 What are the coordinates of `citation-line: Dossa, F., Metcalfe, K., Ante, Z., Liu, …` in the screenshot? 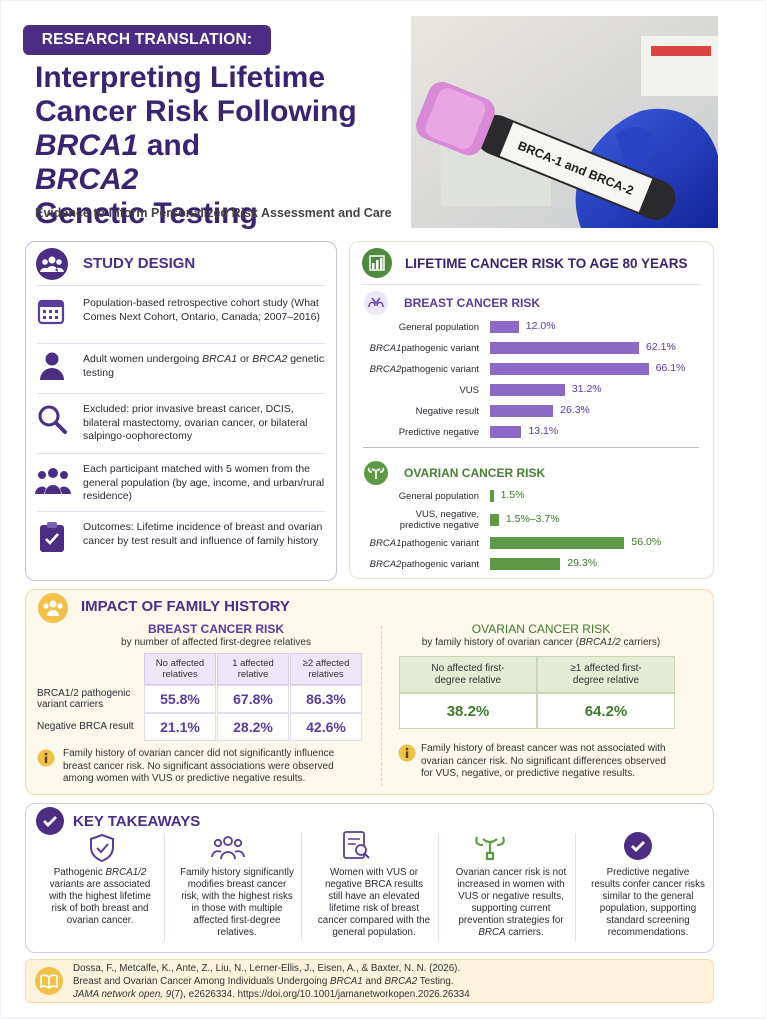 It's located at (267, 968).